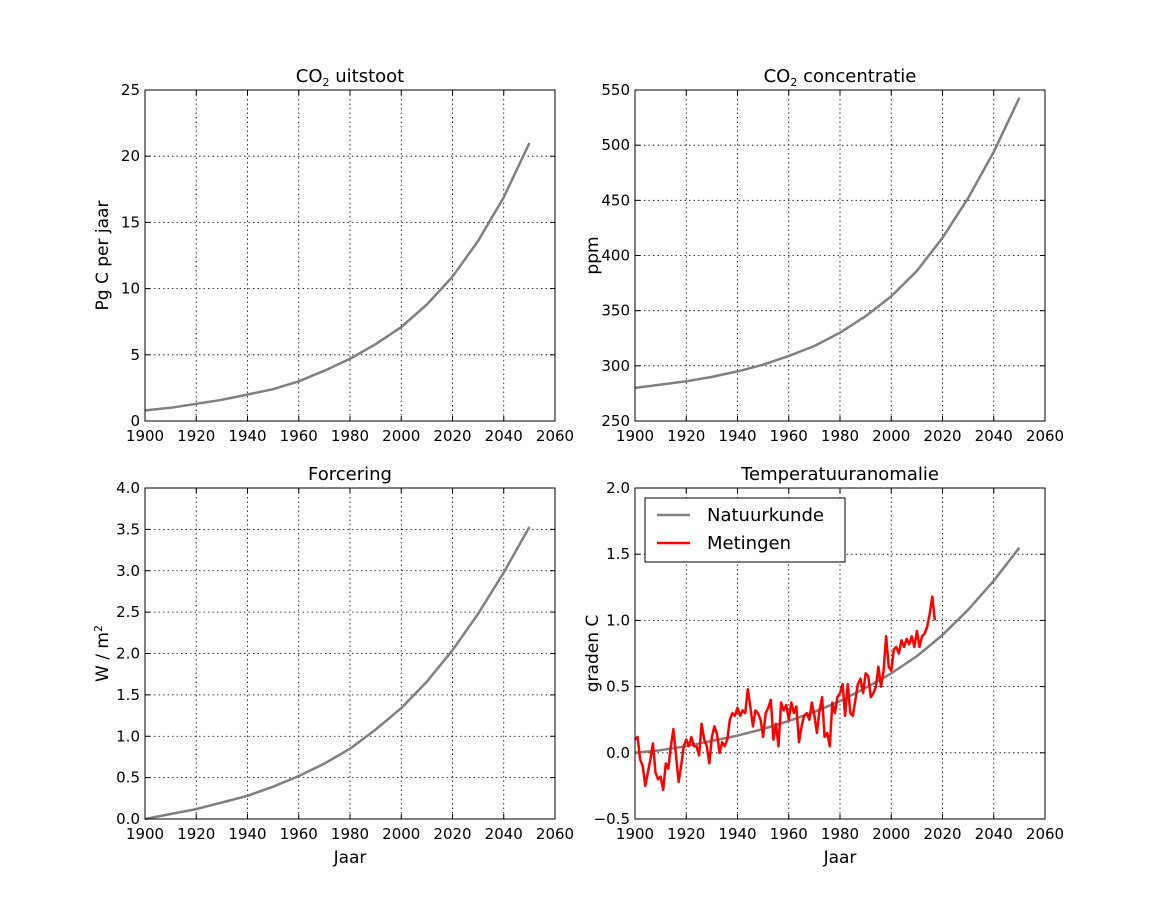 The height and width of the screenshot is (910, 1160). I want to click on y-tick-label: 20, so click(130, 156).